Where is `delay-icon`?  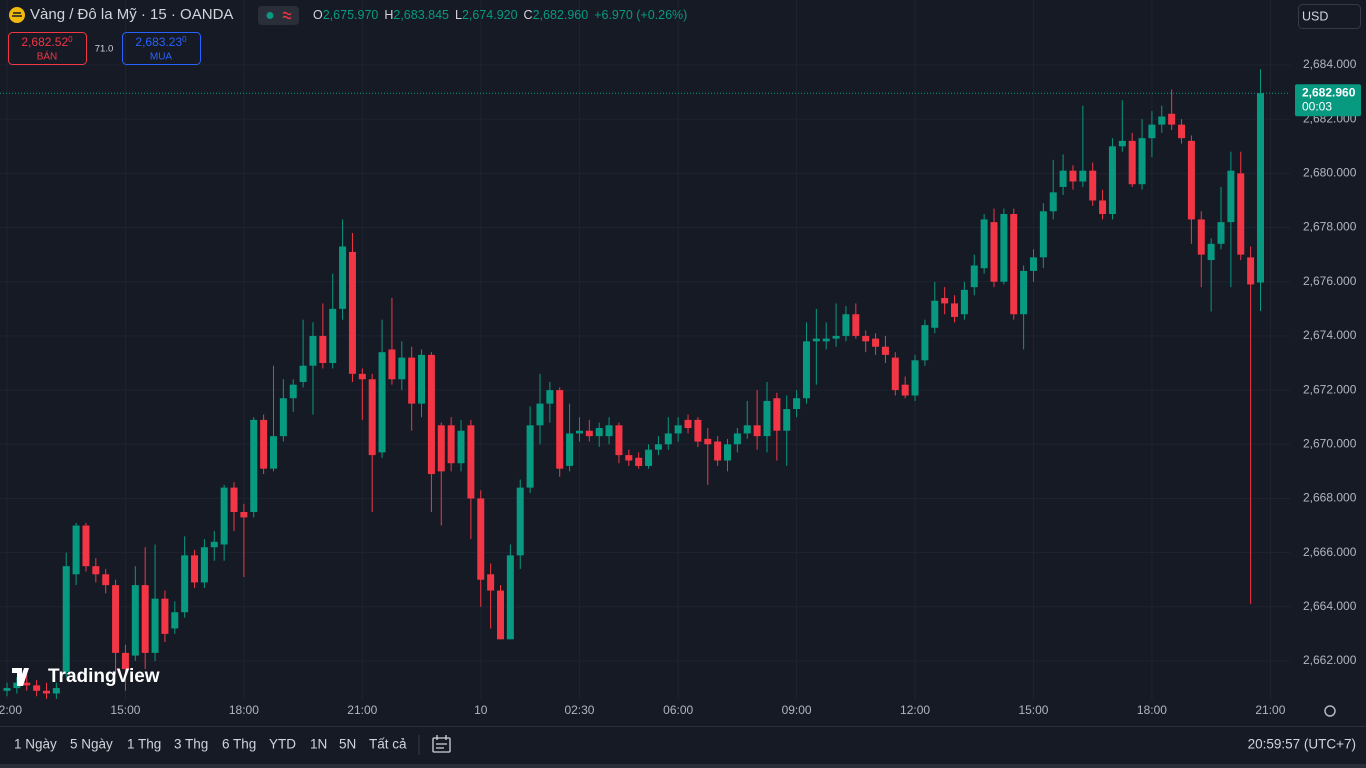 delay-icon is located at coordinates (287, 15).